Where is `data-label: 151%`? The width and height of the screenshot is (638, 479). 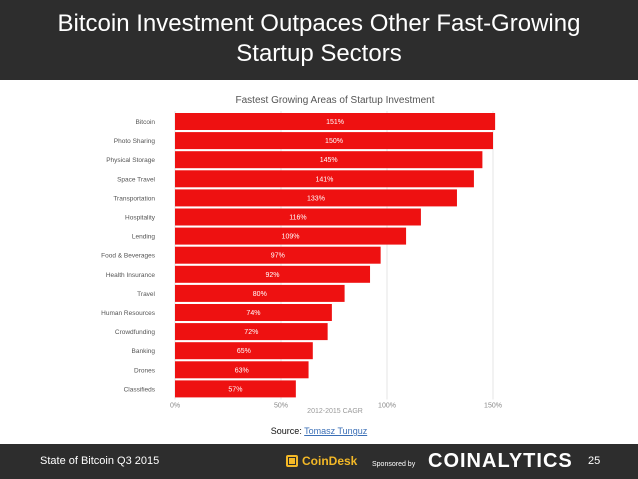
data-label: 151% is located at coordinates (335, 122).